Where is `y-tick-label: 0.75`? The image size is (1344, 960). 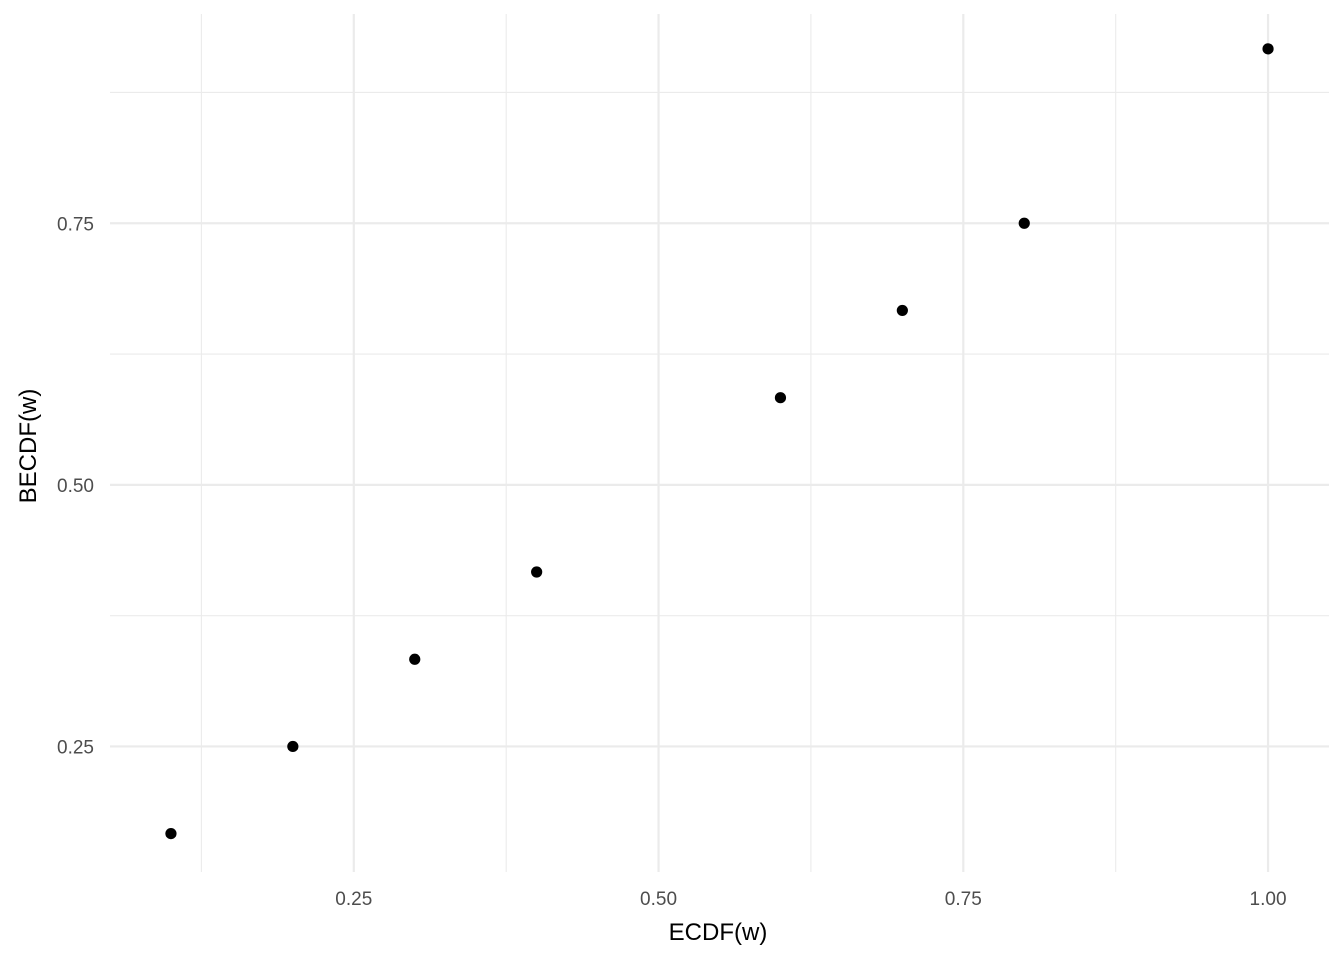 y-tick-label: 0.75 is located at coordinates (75, 224).